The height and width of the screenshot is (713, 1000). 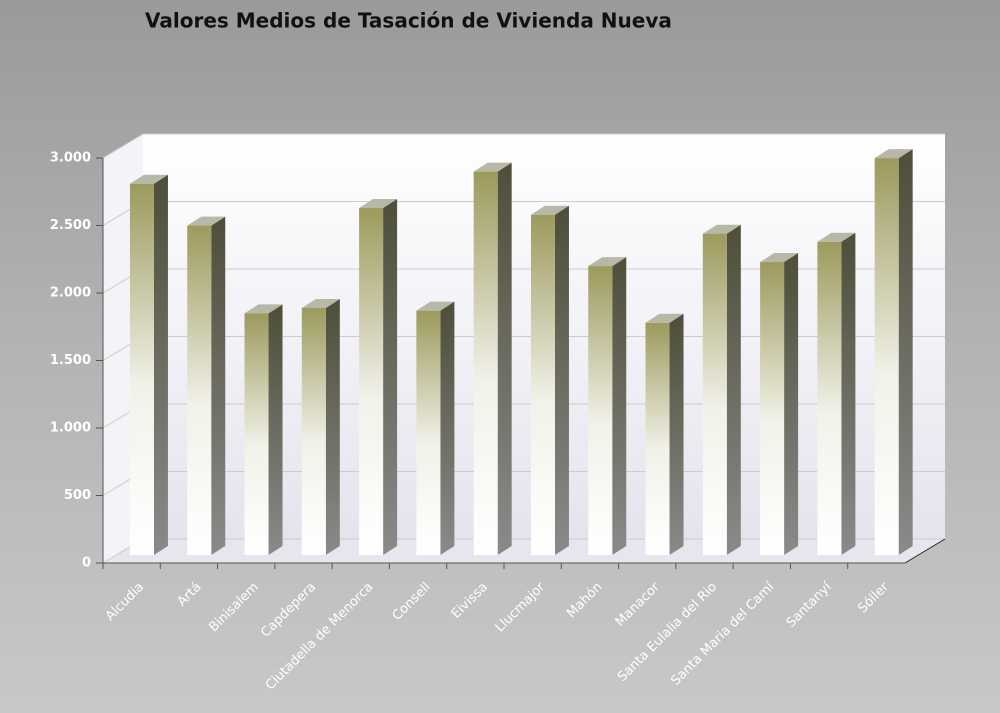 What do you see at coordinates (77, 495) in the screenshot?
I see `y-tick-label: 500` at bounding box center [77, 495].